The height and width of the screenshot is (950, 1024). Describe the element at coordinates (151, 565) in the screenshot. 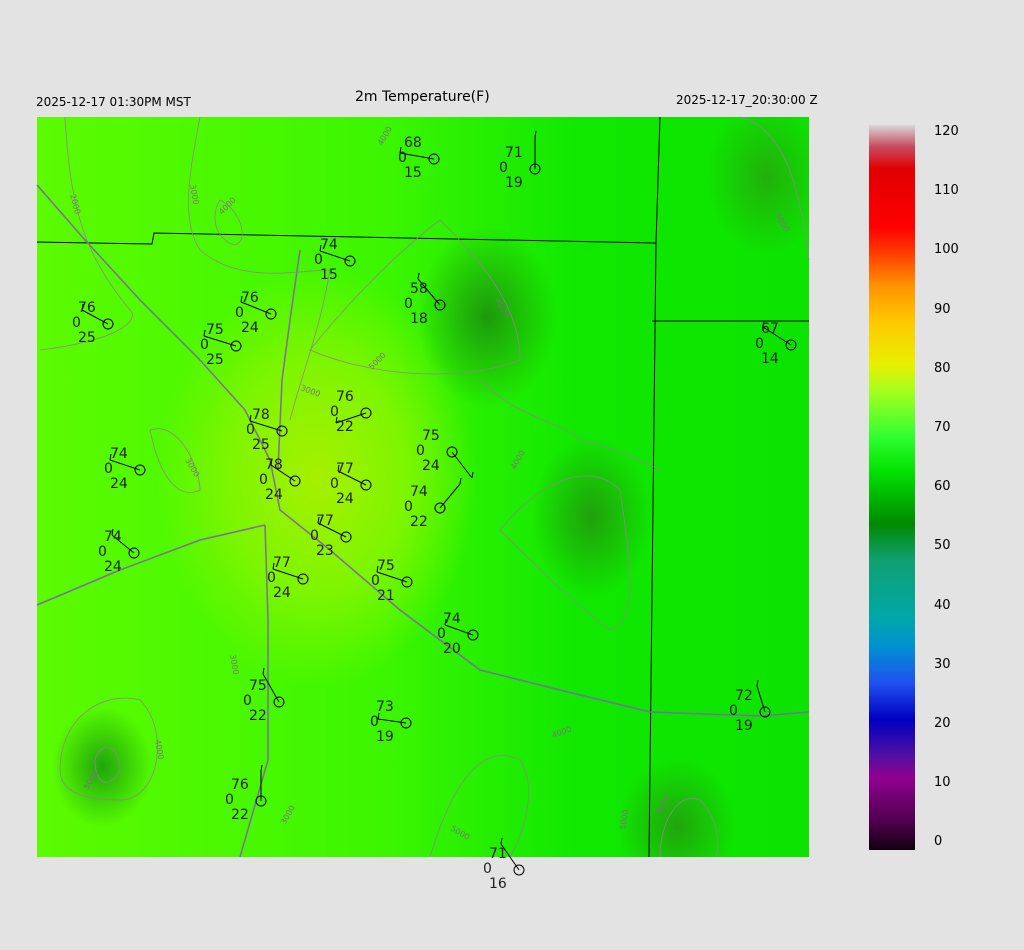

I see `road` at that location.